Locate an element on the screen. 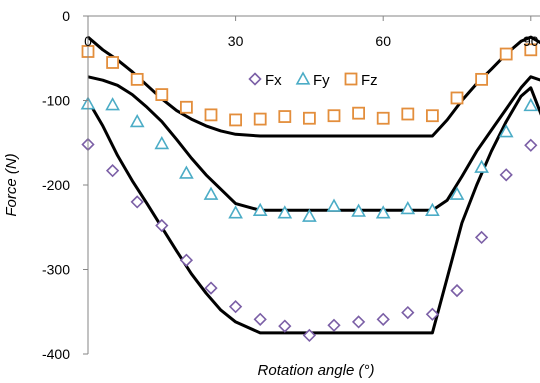 The image size is (540, 383). y-axis-title: Force (N) is located at coordinates (11, 184).